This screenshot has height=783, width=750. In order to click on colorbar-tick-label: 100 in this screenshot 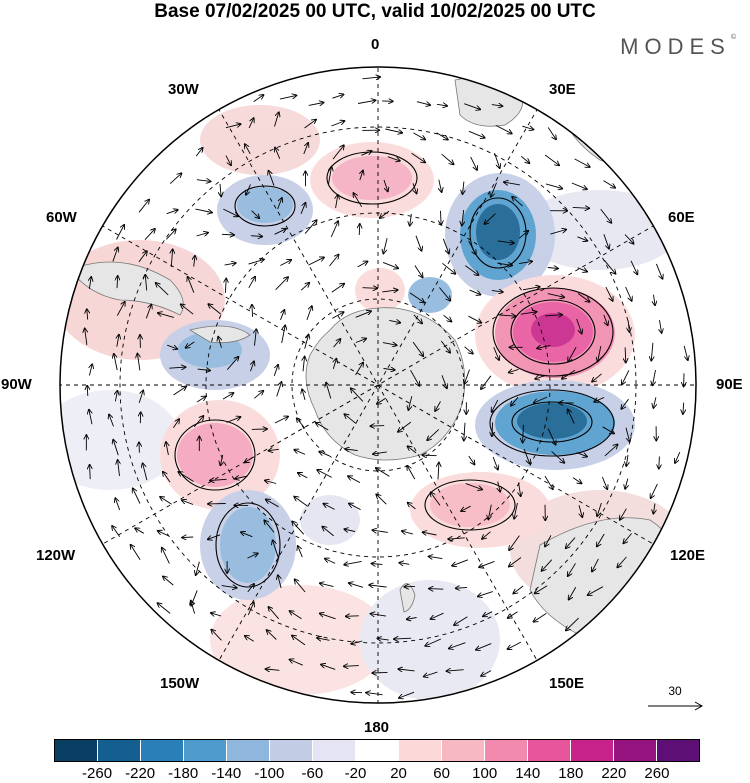, I will do `click(485, 773)`.